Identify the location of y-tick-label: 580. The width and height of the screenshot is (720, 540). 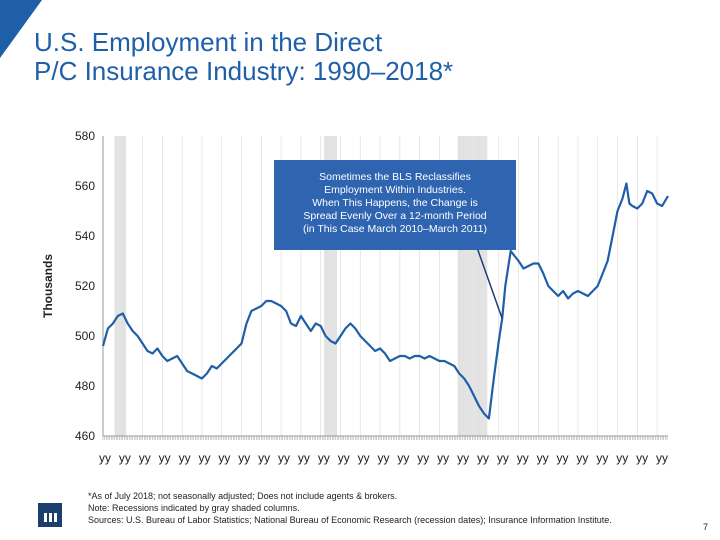
(85, 136).